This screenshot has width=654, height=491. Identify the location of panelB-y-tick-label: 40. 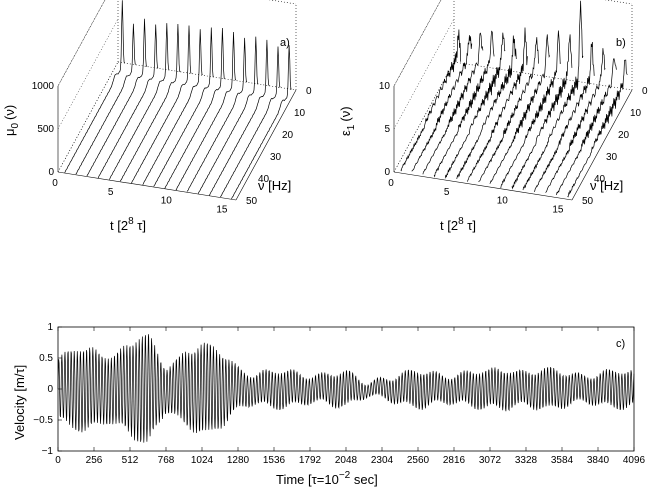
(600, 179).